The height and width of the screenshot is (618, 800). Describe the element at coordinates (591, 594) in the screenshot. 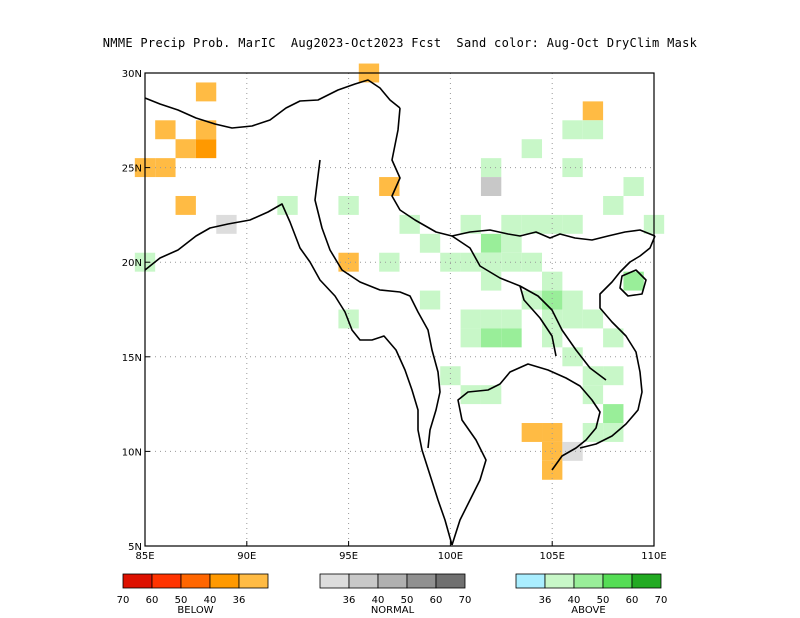

I see `legend-above: 36 40 50 60 70 ABOVE` at that location.